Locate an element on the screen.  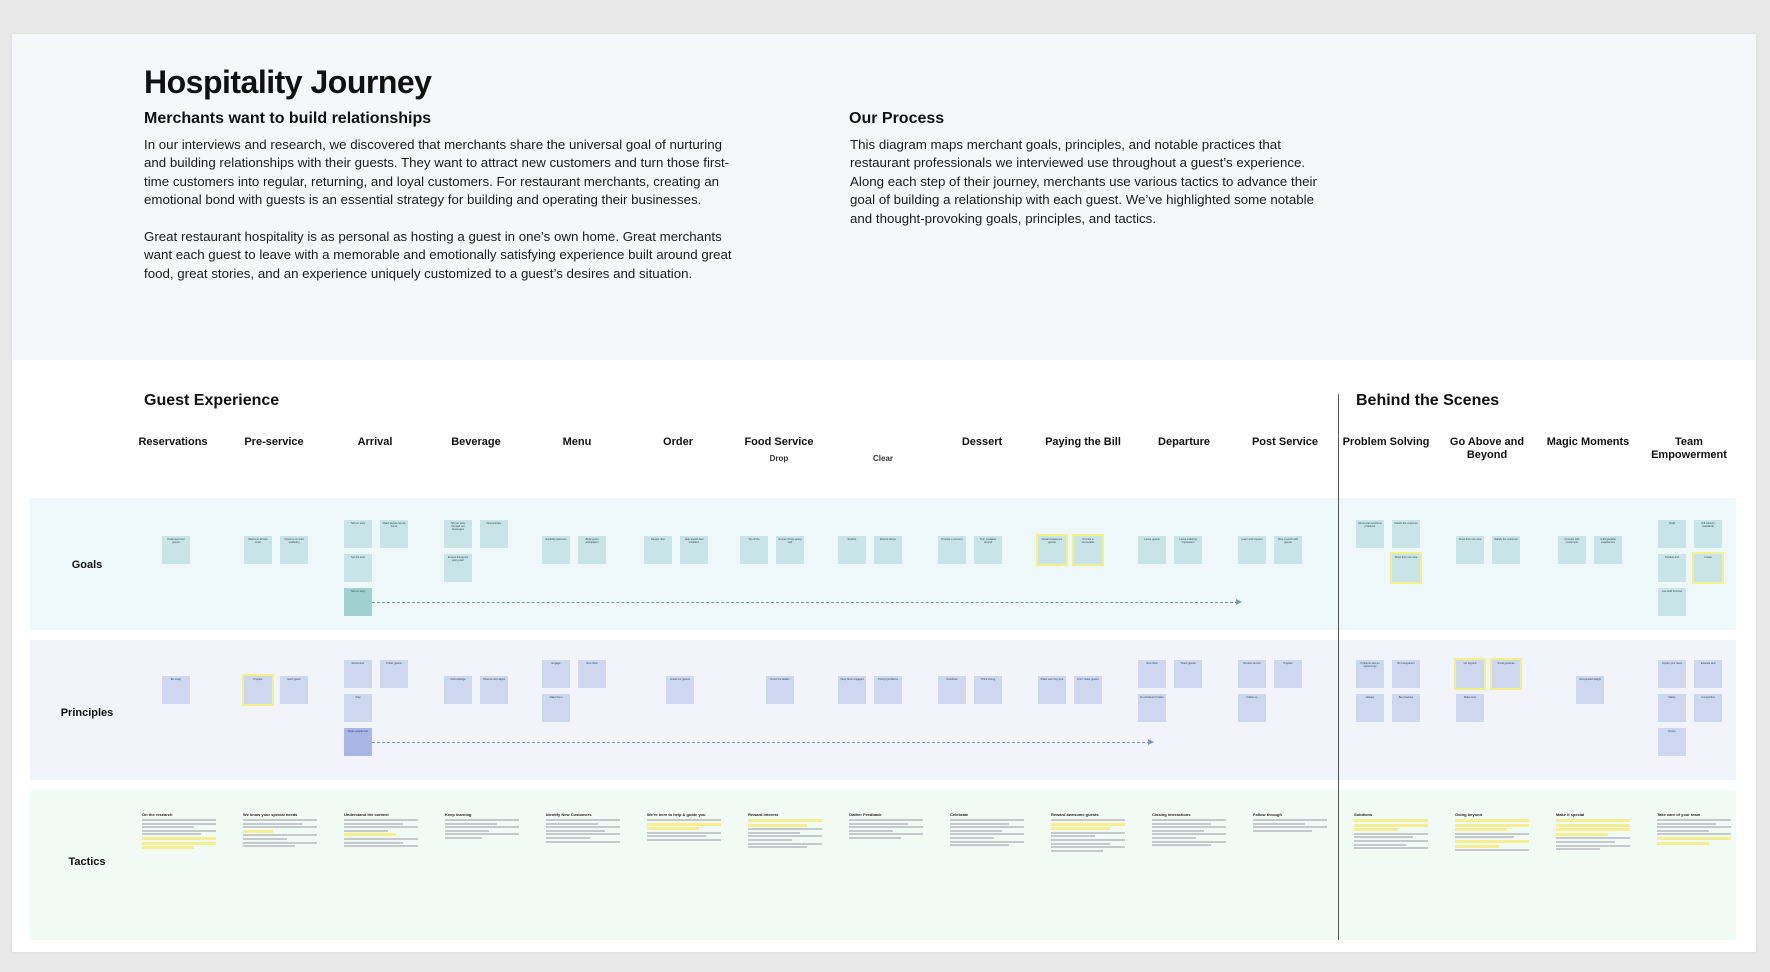
principle-sticky: Know the details is located at coordinates (780, 690).